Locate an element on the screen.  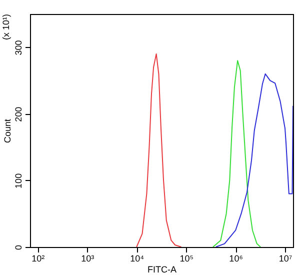
x-tick-label: 10³ is located at coordinates (87, 259).